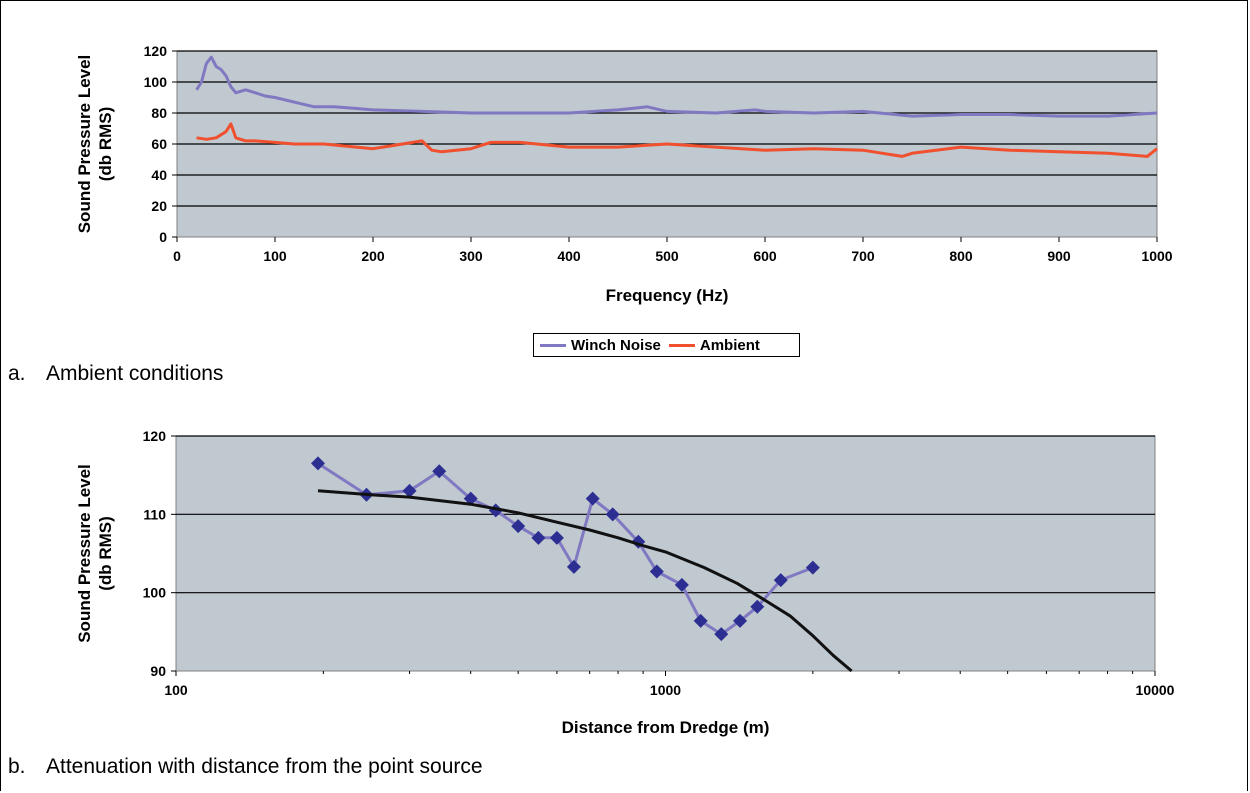 The image size is (1250, 793). What do you see at coordinates (159, 175) in the screenshot?
I see `y-tick-label: 40` at bounding box center [159, 175].